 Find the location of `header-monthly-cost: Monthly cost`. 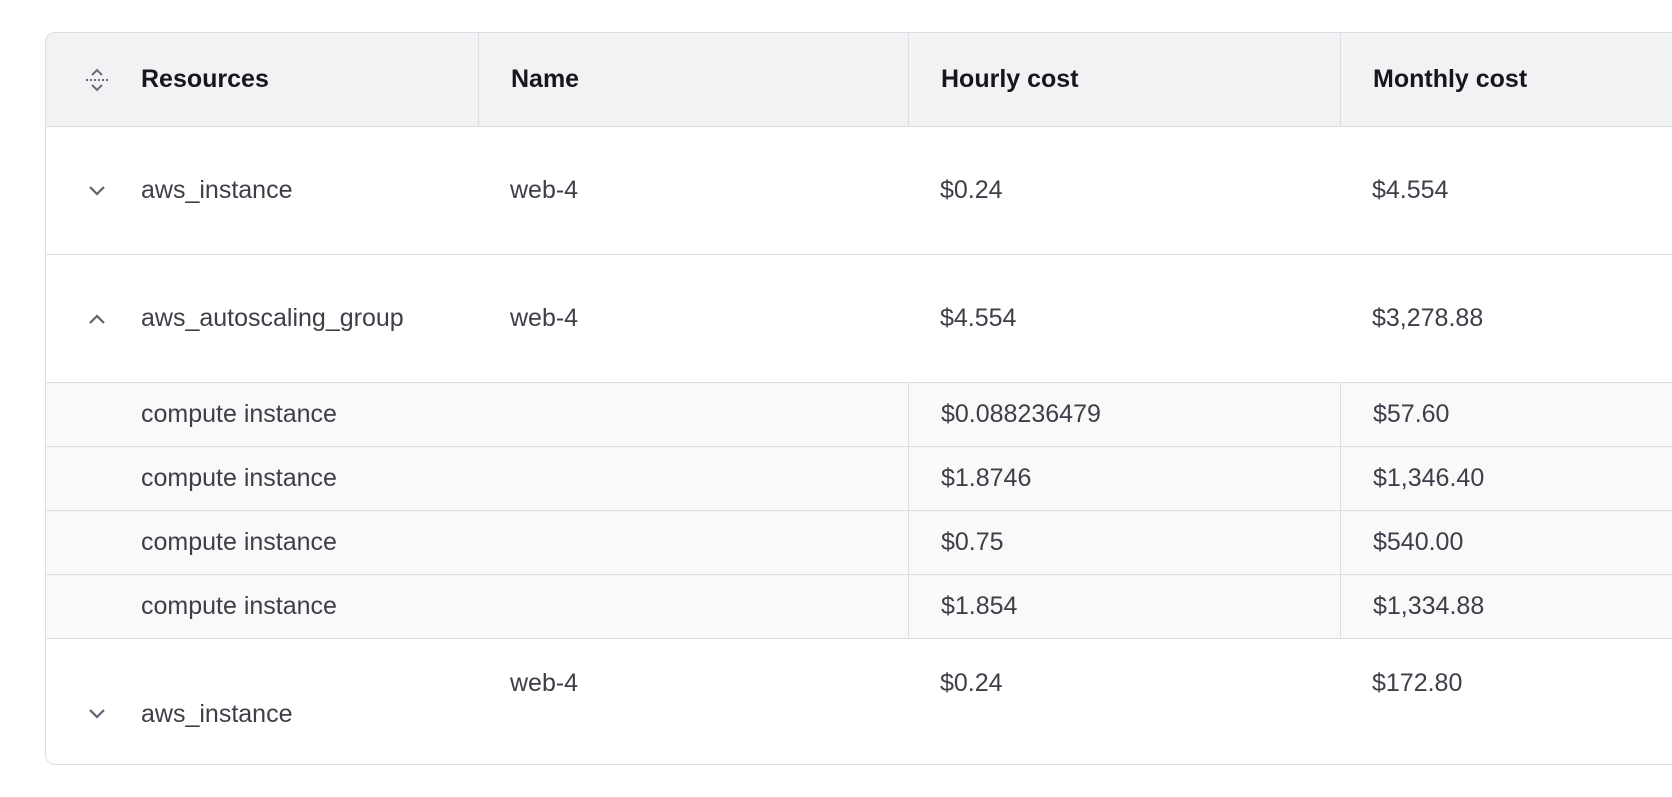

header-monthly-cost: Monthly cost is located at coordinates (1506, 79).